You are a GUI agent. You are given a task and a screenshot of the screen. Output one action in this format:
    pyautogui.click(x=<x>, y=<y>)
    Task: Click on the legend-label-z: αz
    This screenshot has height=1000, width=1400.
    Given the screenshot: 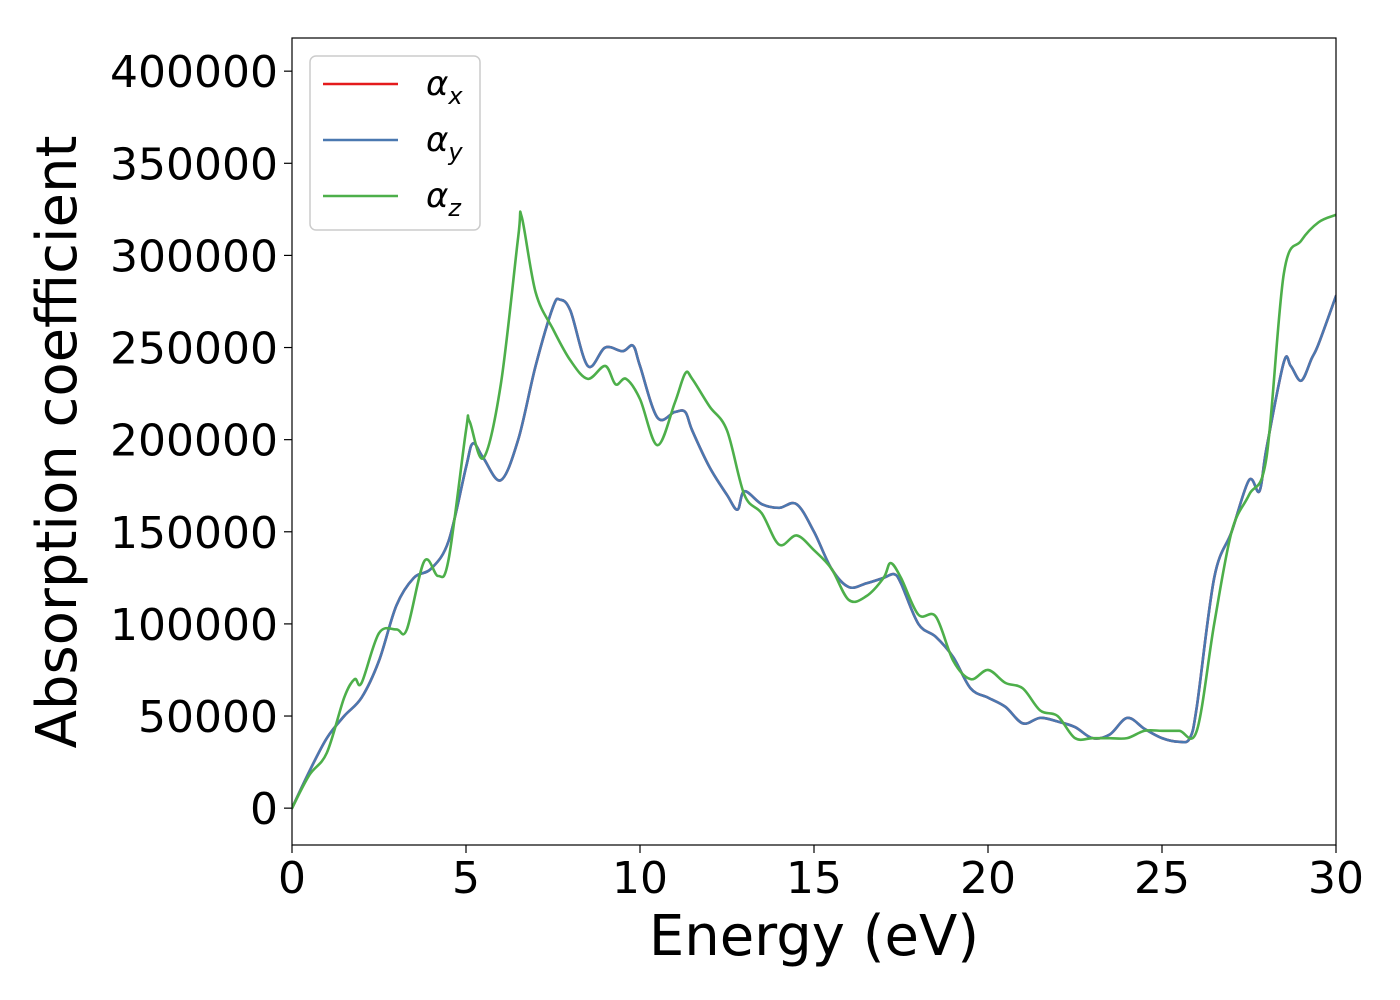 What is the action you would take?
    pyautogui.click(x=444, y=199)
    